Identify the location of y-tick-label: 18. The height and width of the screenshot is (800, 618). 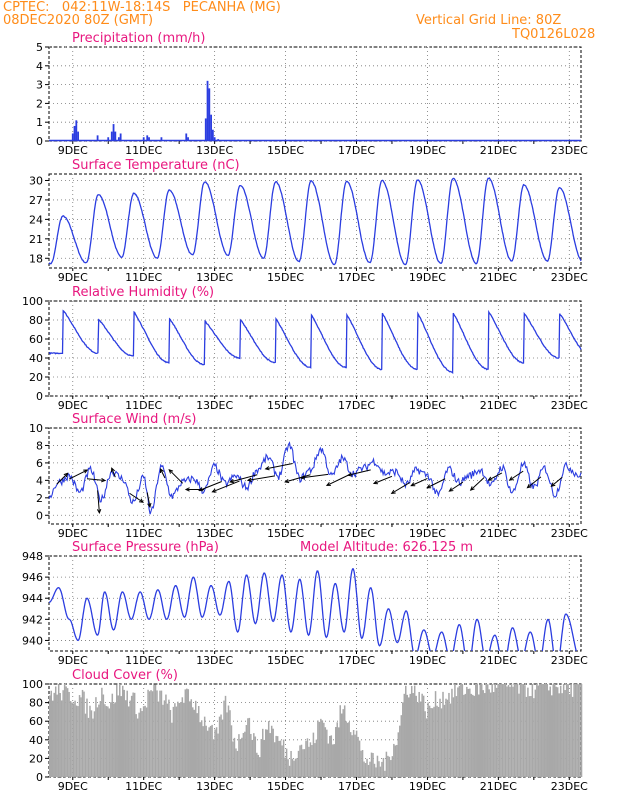
(36, 258).